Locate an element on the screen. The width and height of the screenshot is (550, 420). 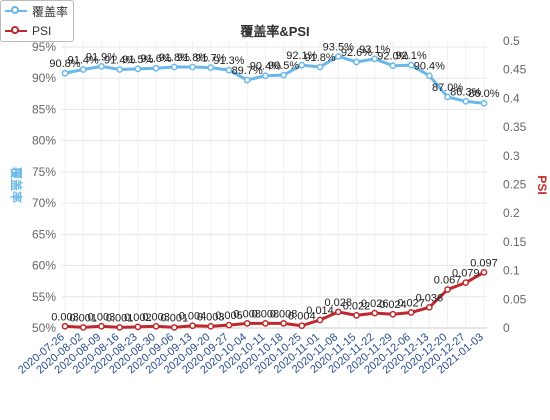
left-axis-label: 覆盖率 is located at coordinates (16, 184).